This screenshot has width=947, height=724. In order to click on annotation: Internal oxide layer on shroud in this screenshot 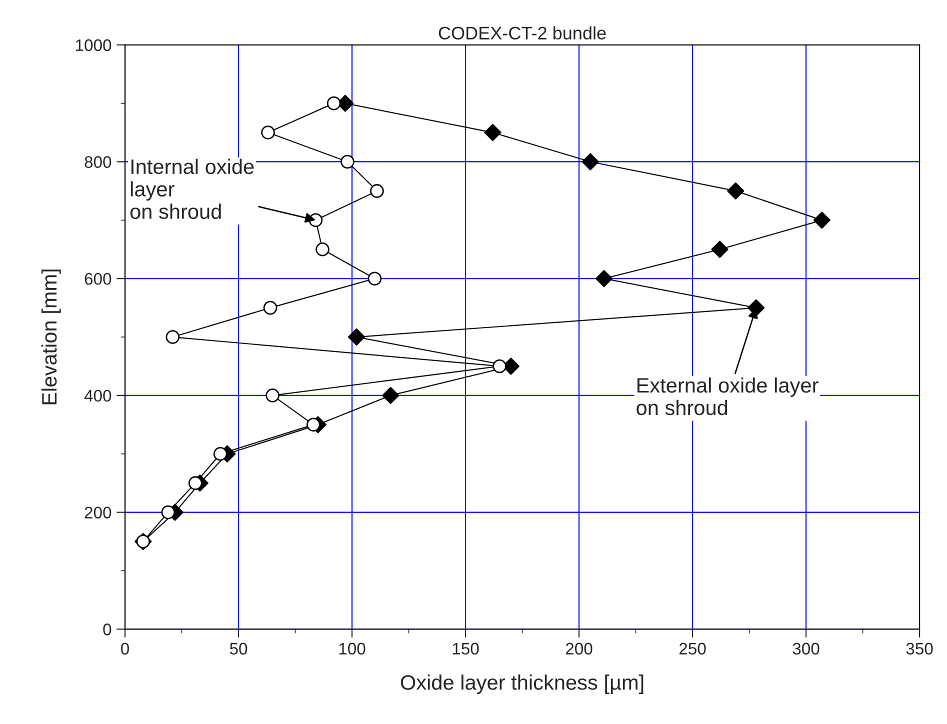, I will do `click(192, 188)`.